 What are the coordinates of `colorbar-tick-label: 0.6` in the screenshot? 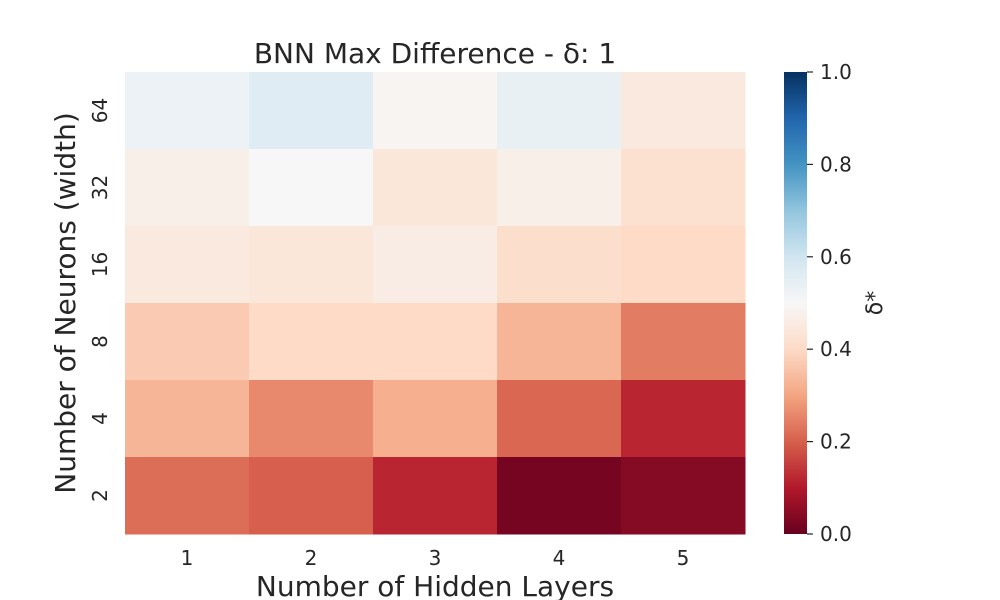 It's located at (836, 257).